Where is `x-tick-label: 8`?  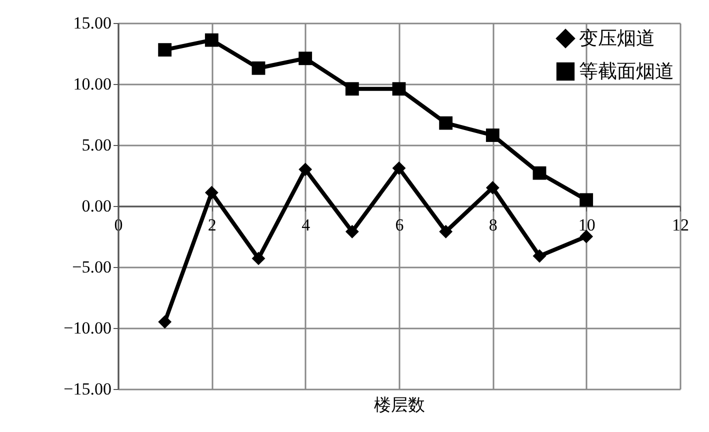
x-tick-label: 8 is located at coordinates (493, 225).